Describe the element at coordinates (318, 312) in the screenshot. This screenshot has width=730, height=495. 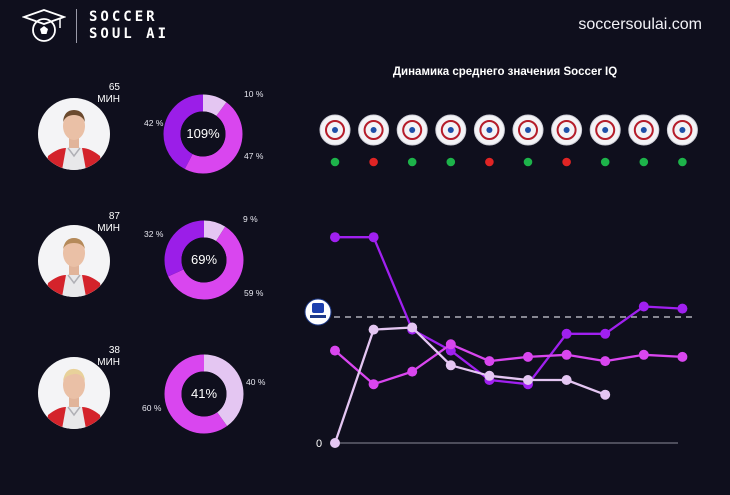
I see `euro-2024-badge` at that location.